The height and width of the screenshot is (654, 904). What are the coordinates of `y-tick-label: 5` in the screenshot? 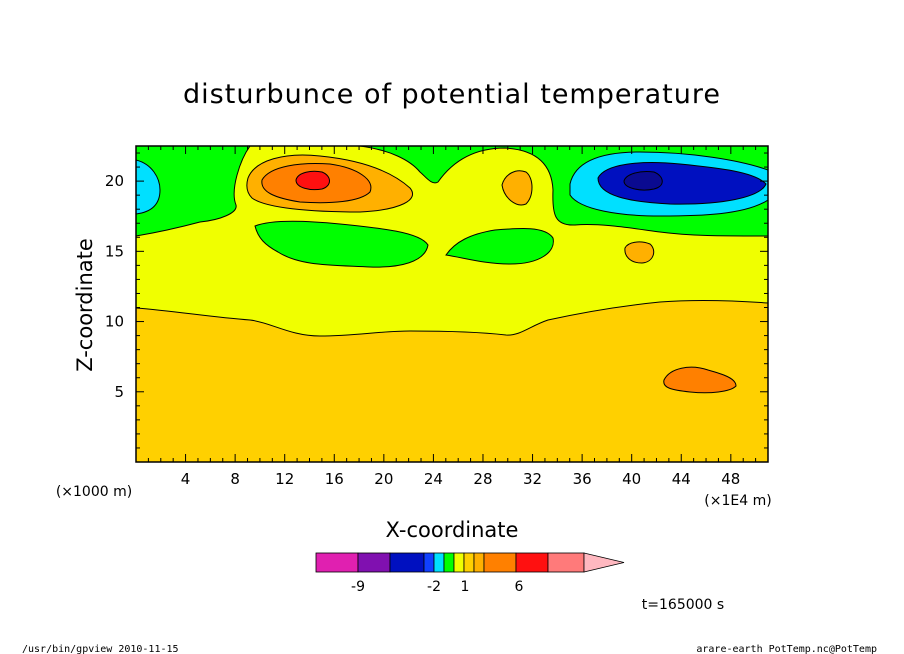 It's located at (119, 392).